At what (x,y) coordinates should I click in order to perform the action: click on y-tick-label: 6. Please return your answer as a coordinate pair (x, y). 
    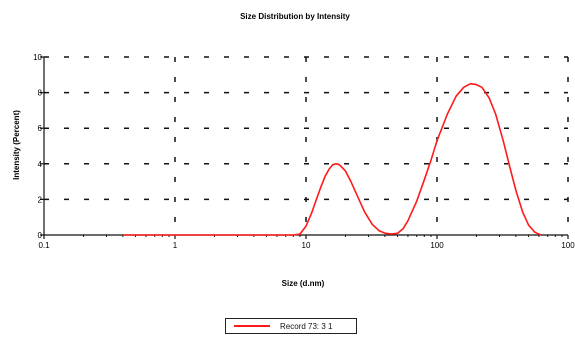
    Looking at the image, I should click on (40, 128).